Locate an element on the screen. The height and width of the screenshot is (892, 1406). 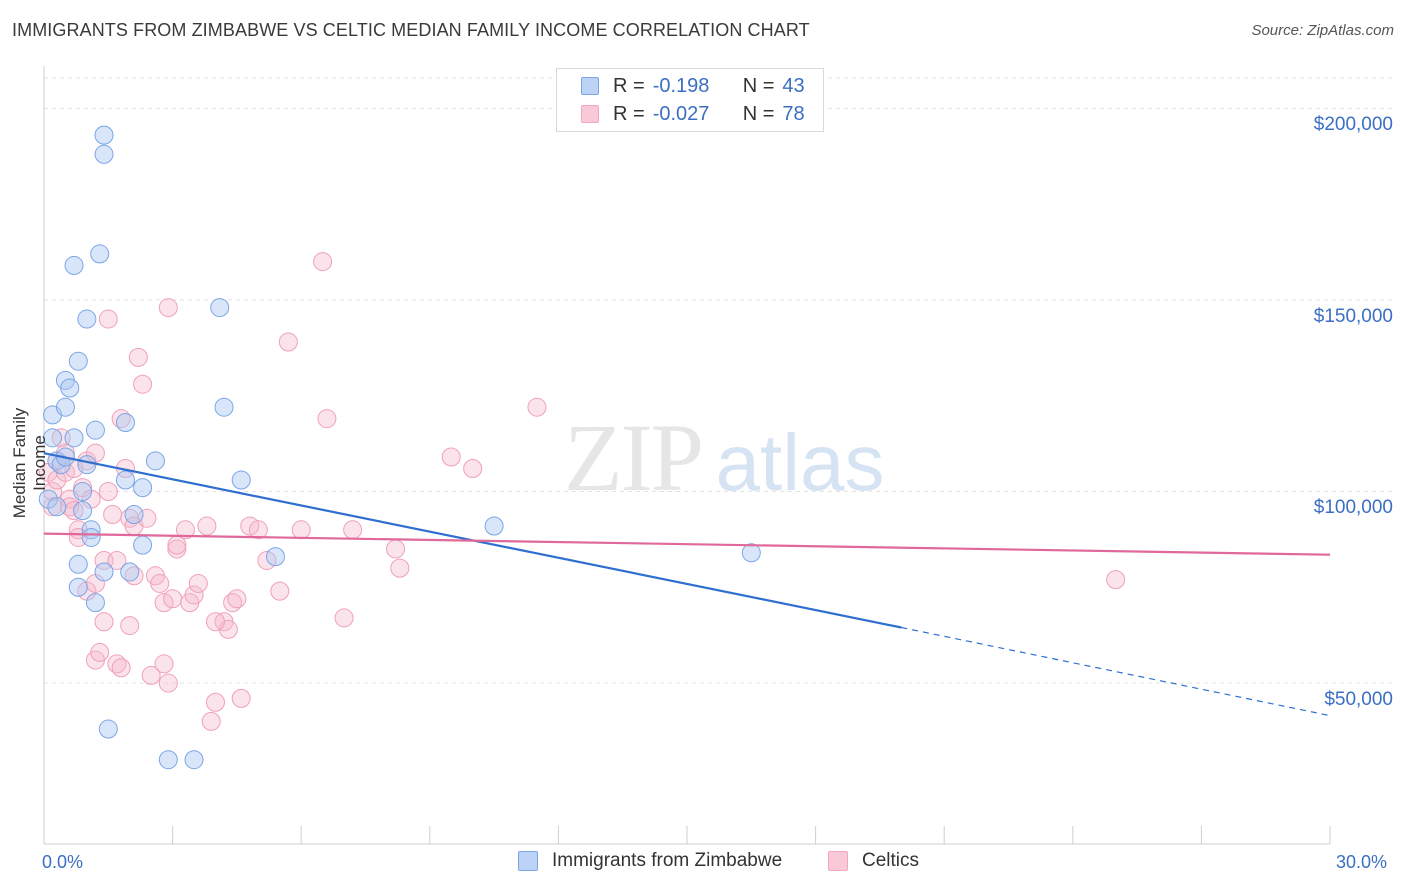
legend-label-zimbabwe: Immigrants from Zimbabwe is located at coordinates (667, 860).